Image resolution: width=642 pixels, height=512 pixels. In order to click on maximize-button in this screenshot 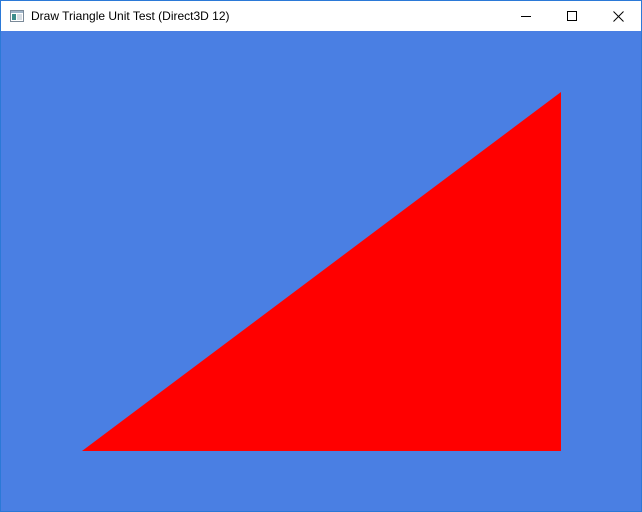, I will do `click(572, 16)`.